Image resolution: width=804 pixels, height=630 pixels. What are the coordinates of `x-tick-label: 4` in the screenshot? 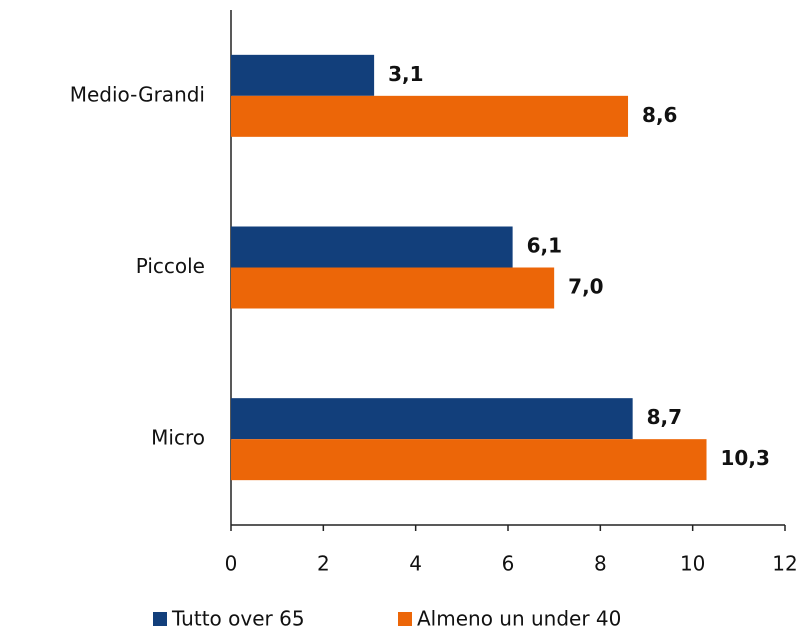 It's located at (415, 564).